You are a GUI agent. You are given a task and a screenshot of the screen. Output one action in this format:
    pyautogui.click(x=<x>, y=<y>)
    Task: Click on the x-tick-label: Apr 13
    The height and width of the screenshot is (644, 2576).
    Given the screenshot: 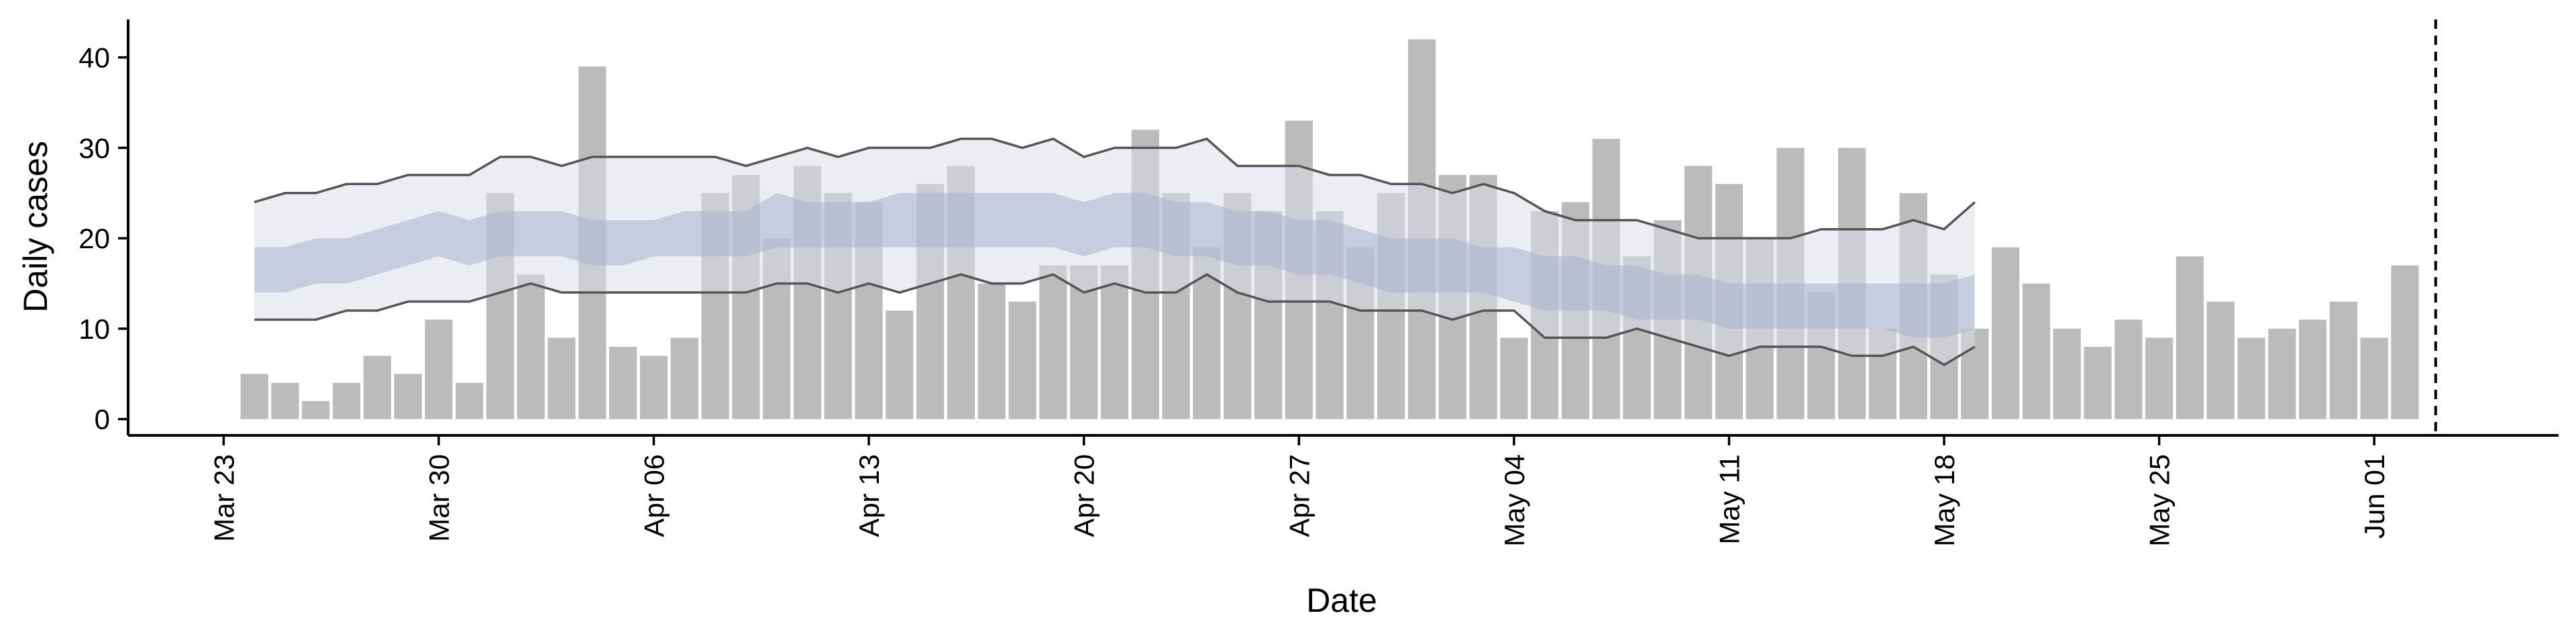 What is the action you would take?
    pyautogui.click(x=869, y=495)
    